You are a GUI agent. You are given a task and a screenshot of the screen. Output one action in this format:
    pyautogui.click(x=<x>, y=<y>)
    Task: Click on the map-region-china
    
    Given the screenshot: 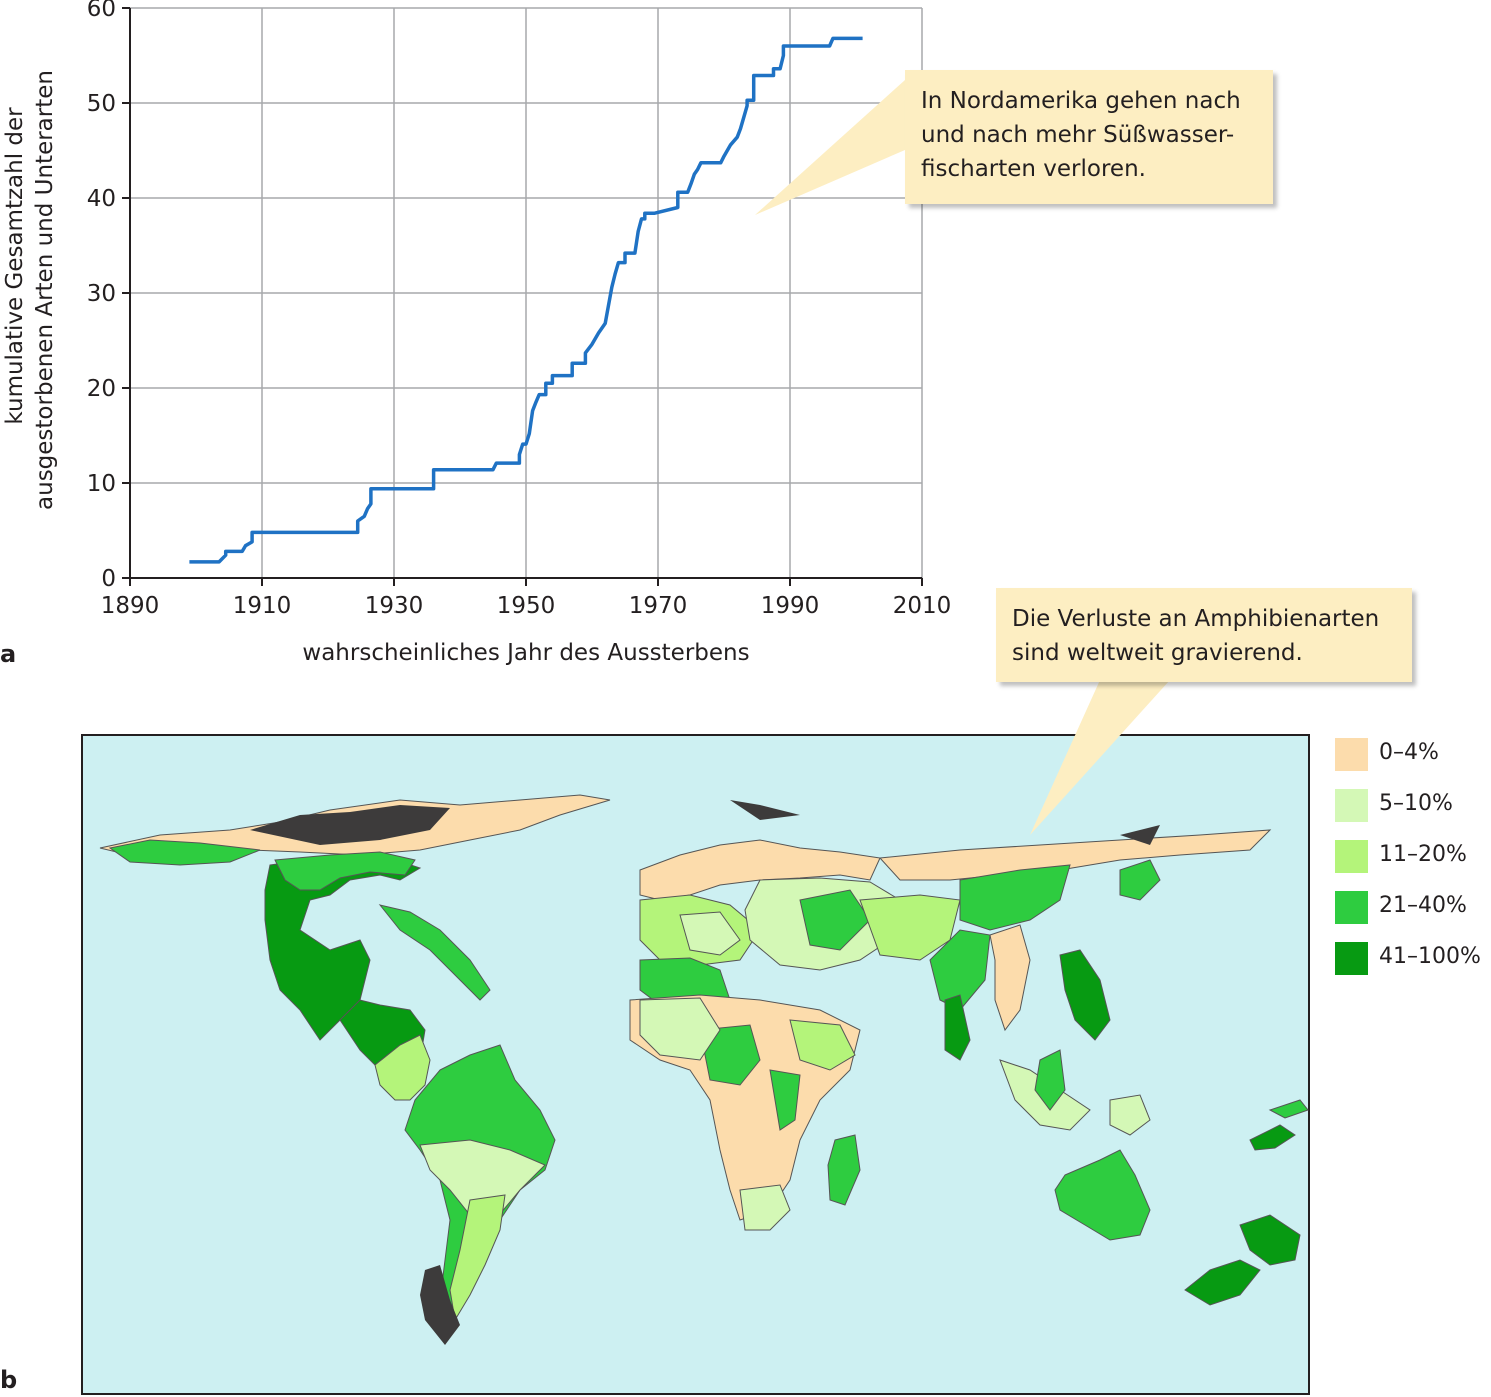 What is the action you would take?
    pyautogui.click(x=1015, y=897)
    